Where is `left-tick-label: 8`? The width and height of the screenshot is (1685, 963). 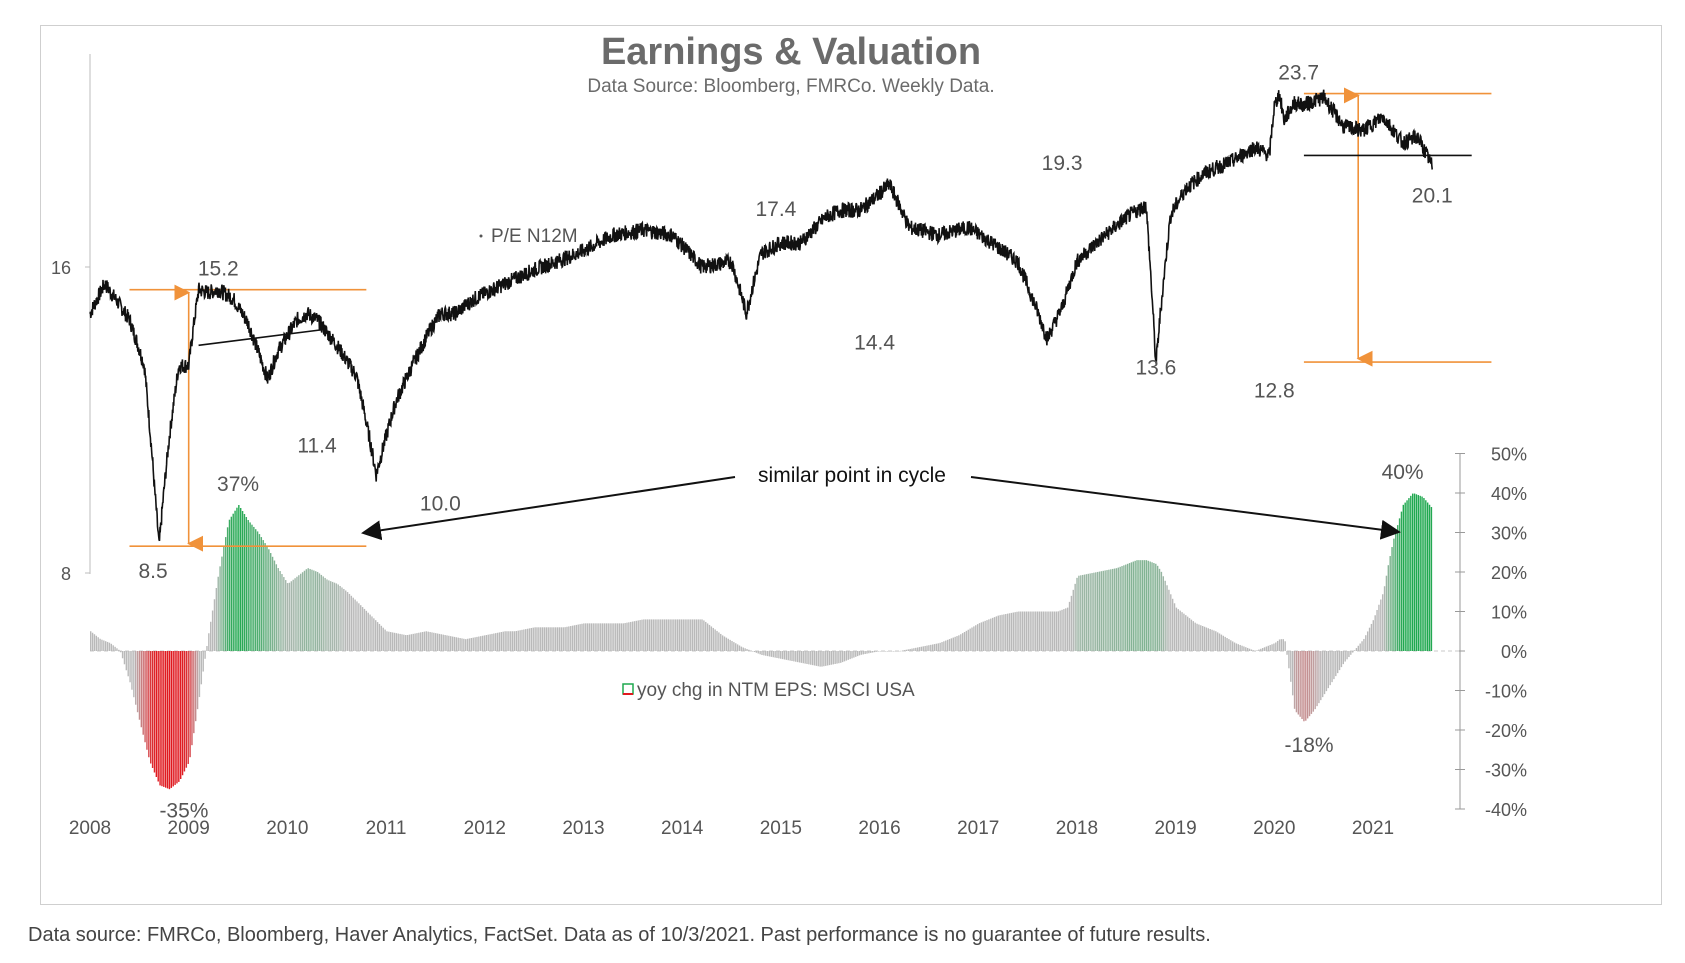
left-tick-label: 8 is located at coordinates (66, 574).